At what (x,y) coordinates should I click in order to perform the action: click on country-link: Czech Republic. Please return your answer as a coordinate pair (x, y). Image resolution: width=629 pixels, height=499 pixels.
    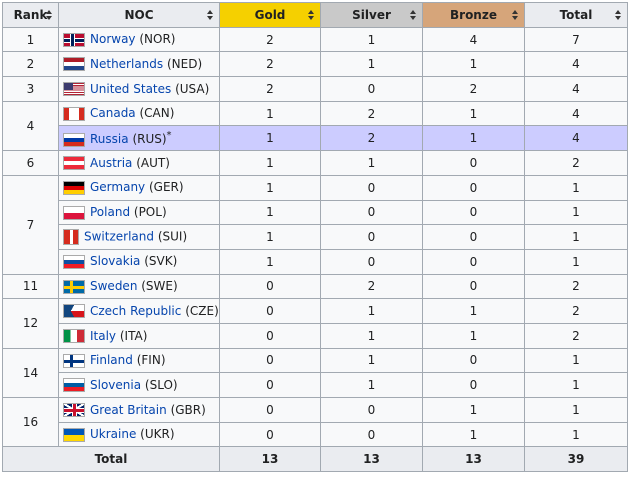
    Looking at the image, I should click on (136, 310).